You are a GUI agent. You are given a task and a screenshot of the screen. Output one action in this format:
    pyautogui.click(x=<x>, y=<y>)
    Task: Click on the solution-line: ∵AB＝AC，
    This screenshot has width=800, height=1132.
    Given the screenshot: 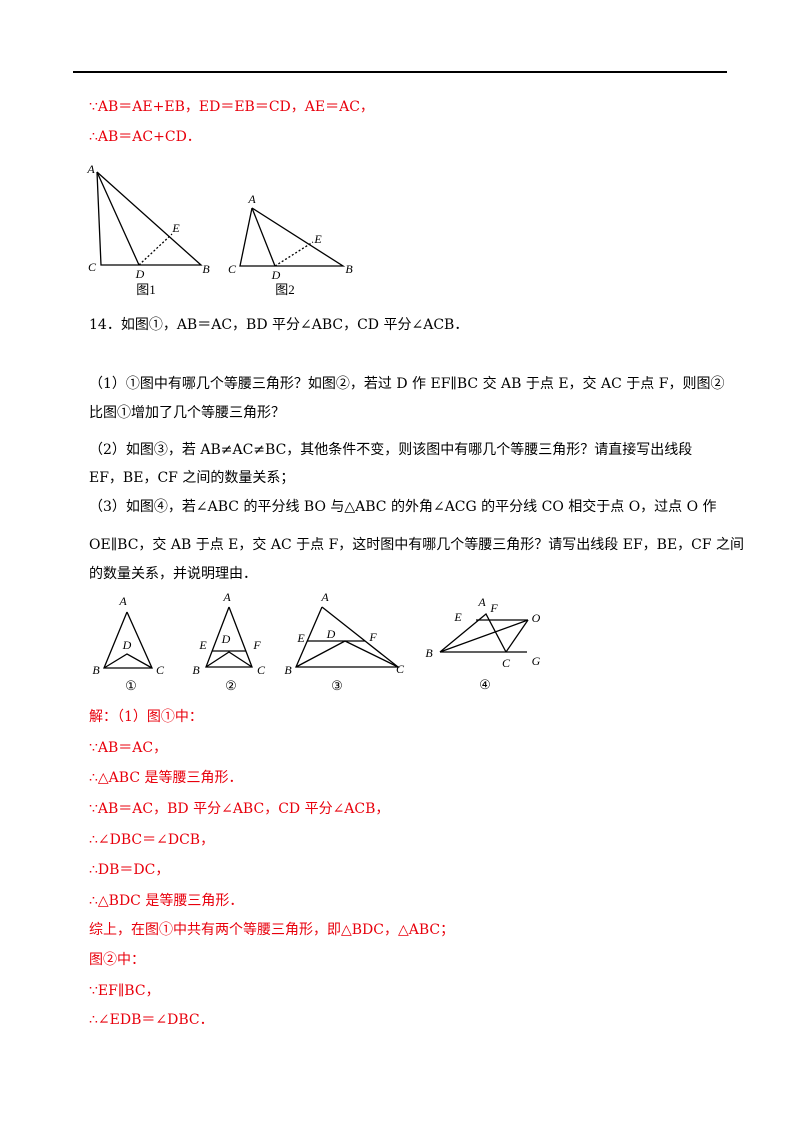 What is the action you would take?
    pyautogui.click(x=128, y=748)
    